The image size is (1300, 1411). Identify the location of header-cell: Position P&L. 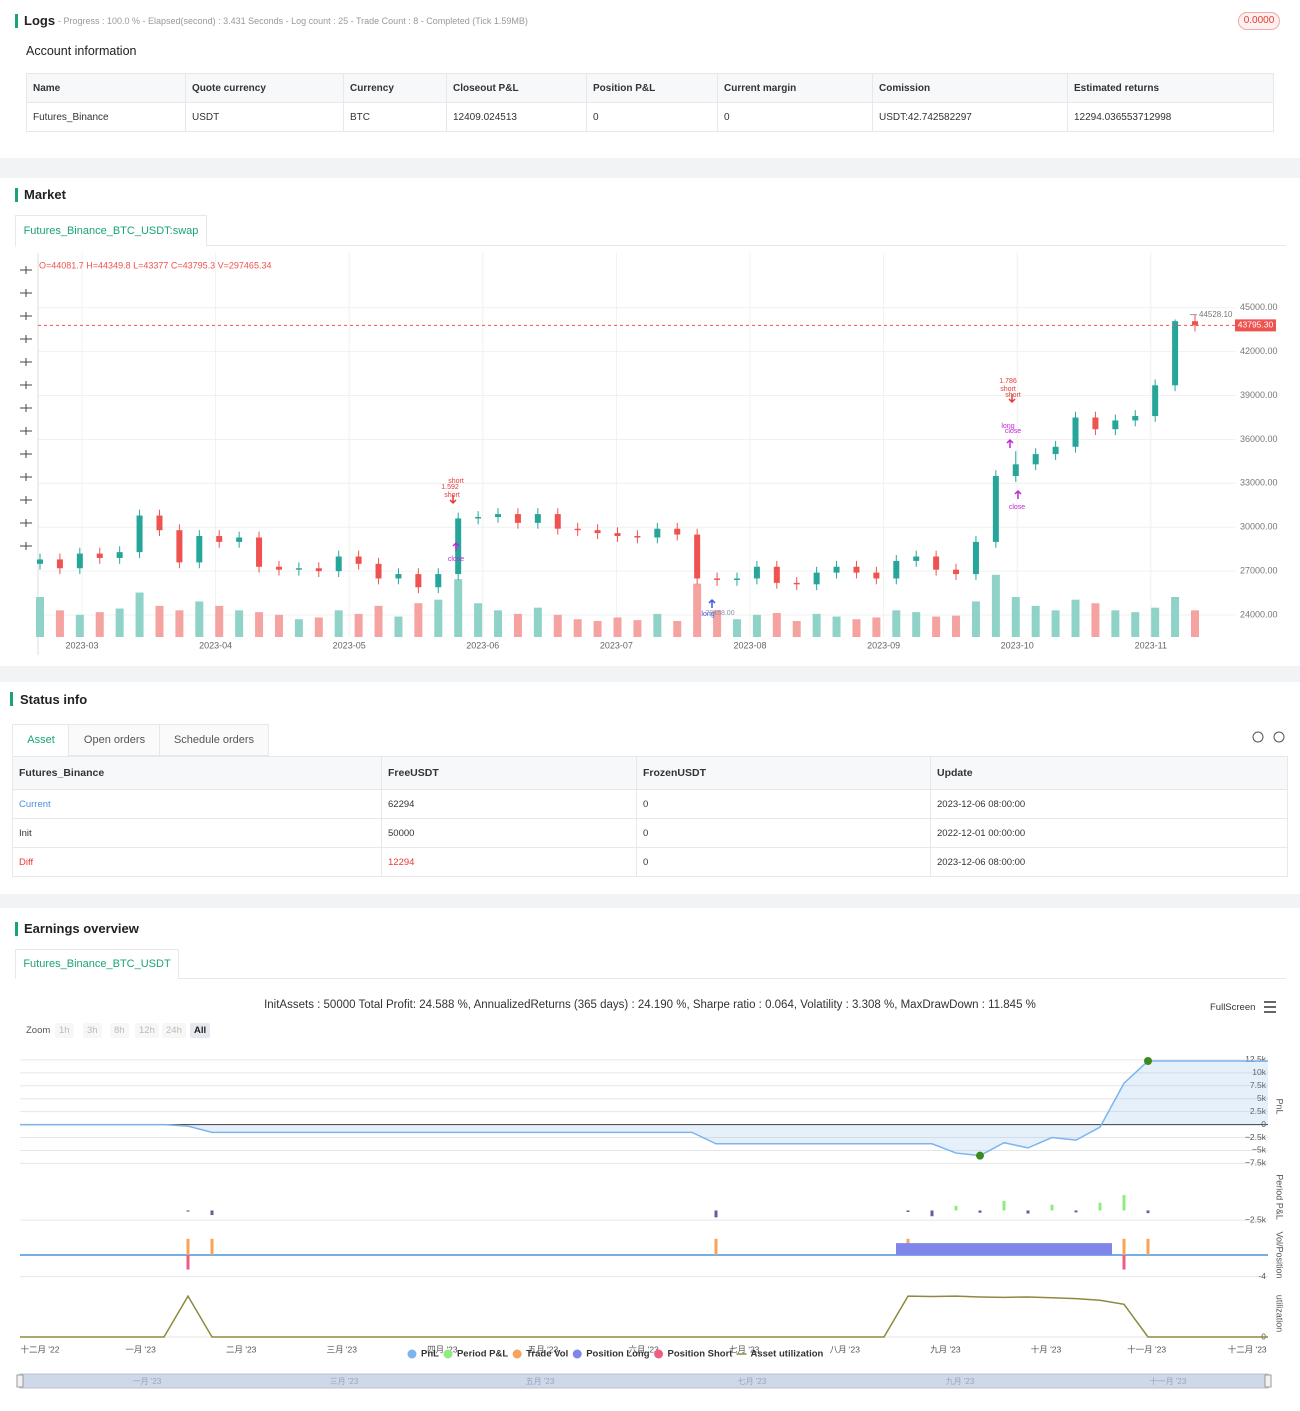
(652, 88).